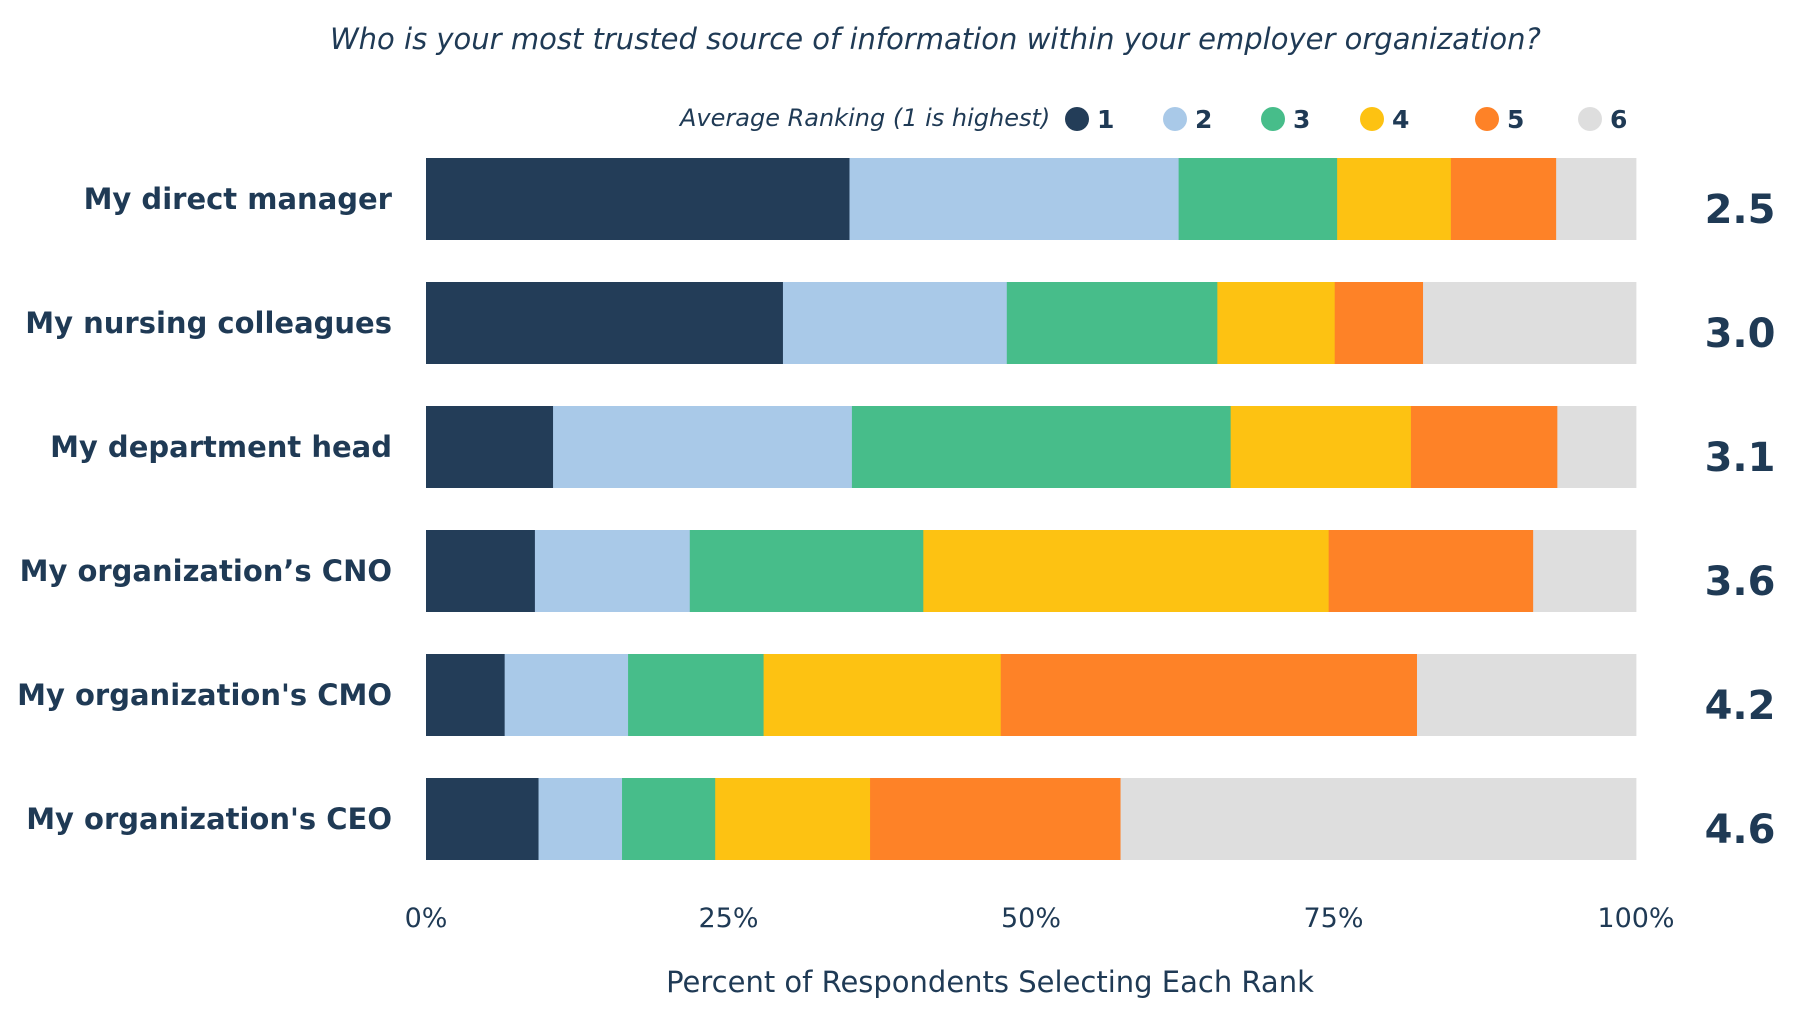 Image resolution: width=1810 pixels, height=1028 pixels. What do you see at coordinates (728, 918) in the screenshot?
I see `x-tick-label: 25%` at bounding box center [728, 918].